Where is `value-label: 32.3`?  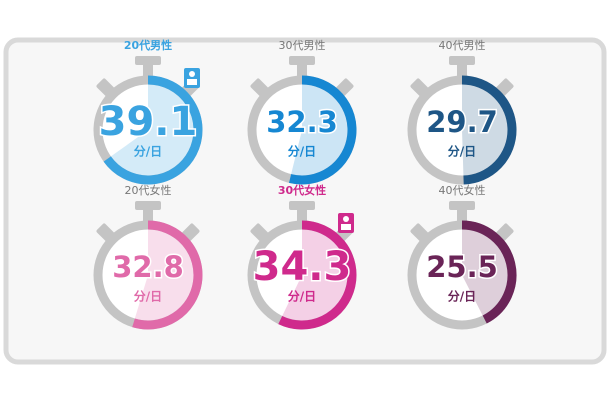
value-label: 32.3 is located at coordinates (302, 122).